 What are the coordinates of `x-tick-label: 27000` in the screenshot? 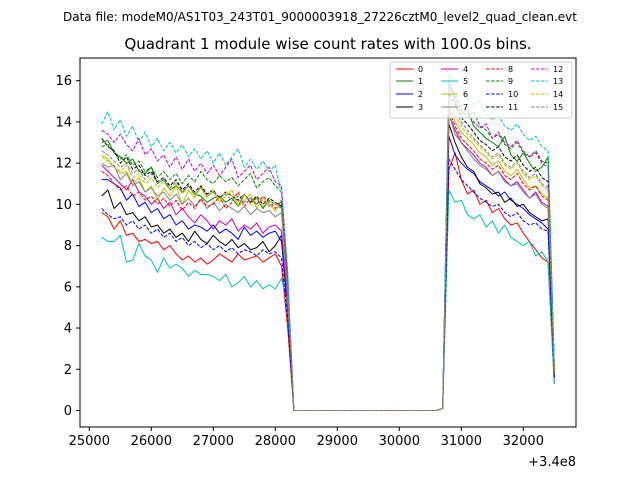 It's located at (213, 441).